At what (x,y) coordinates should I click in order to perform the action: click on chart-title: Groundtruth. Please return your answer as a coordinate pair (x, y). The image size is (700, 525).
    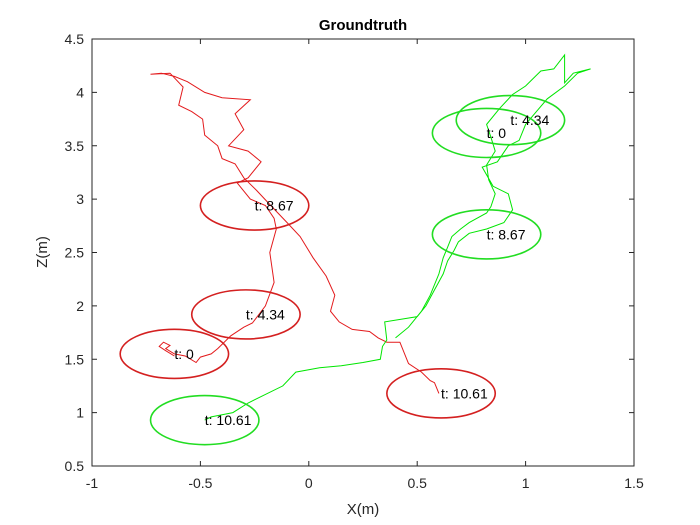
    Looking at the image, I should click on (363, 25).